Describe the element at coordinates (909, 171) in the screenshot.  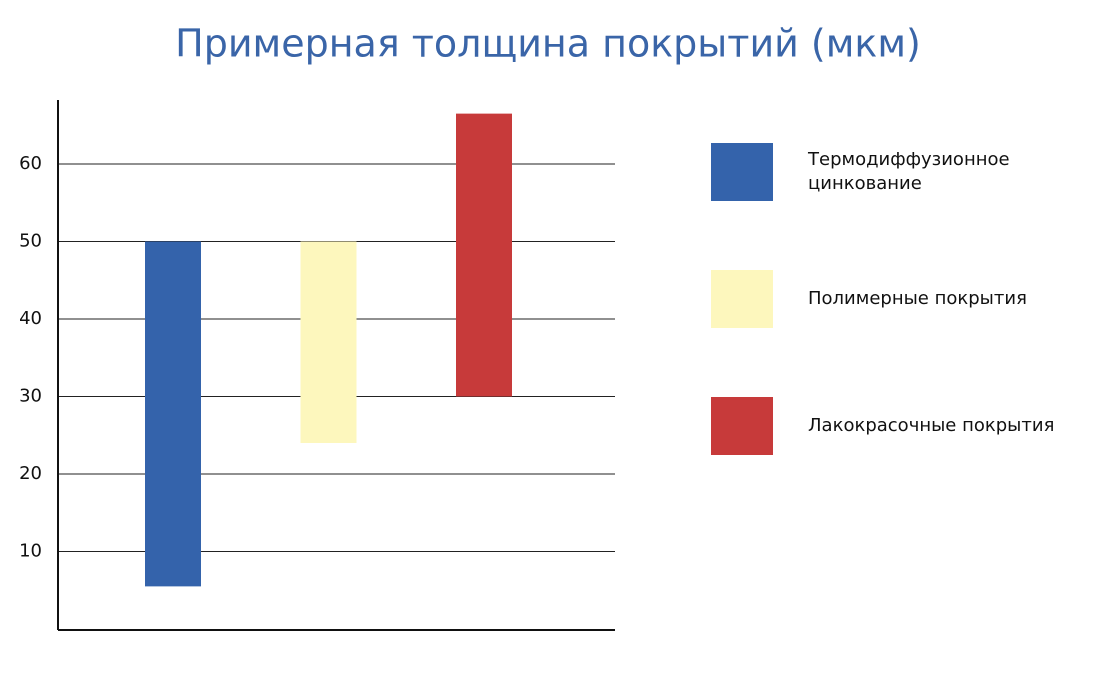
I see `legend-label: Термодиффузионное цинкование` at that location.